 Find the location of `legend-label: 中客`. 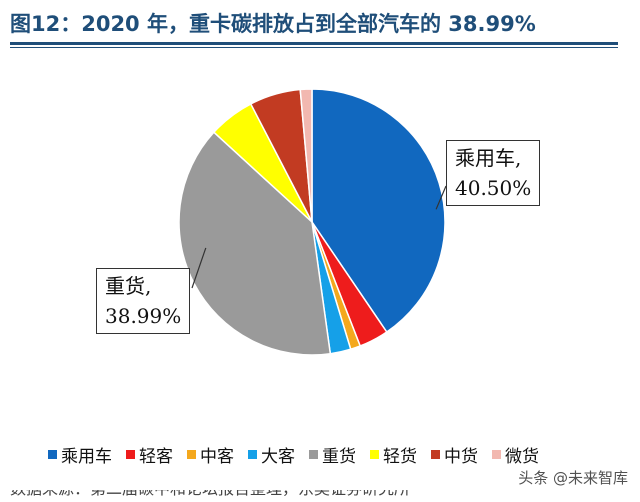

legend-label: 中客 is located at coordinates (217, 457).